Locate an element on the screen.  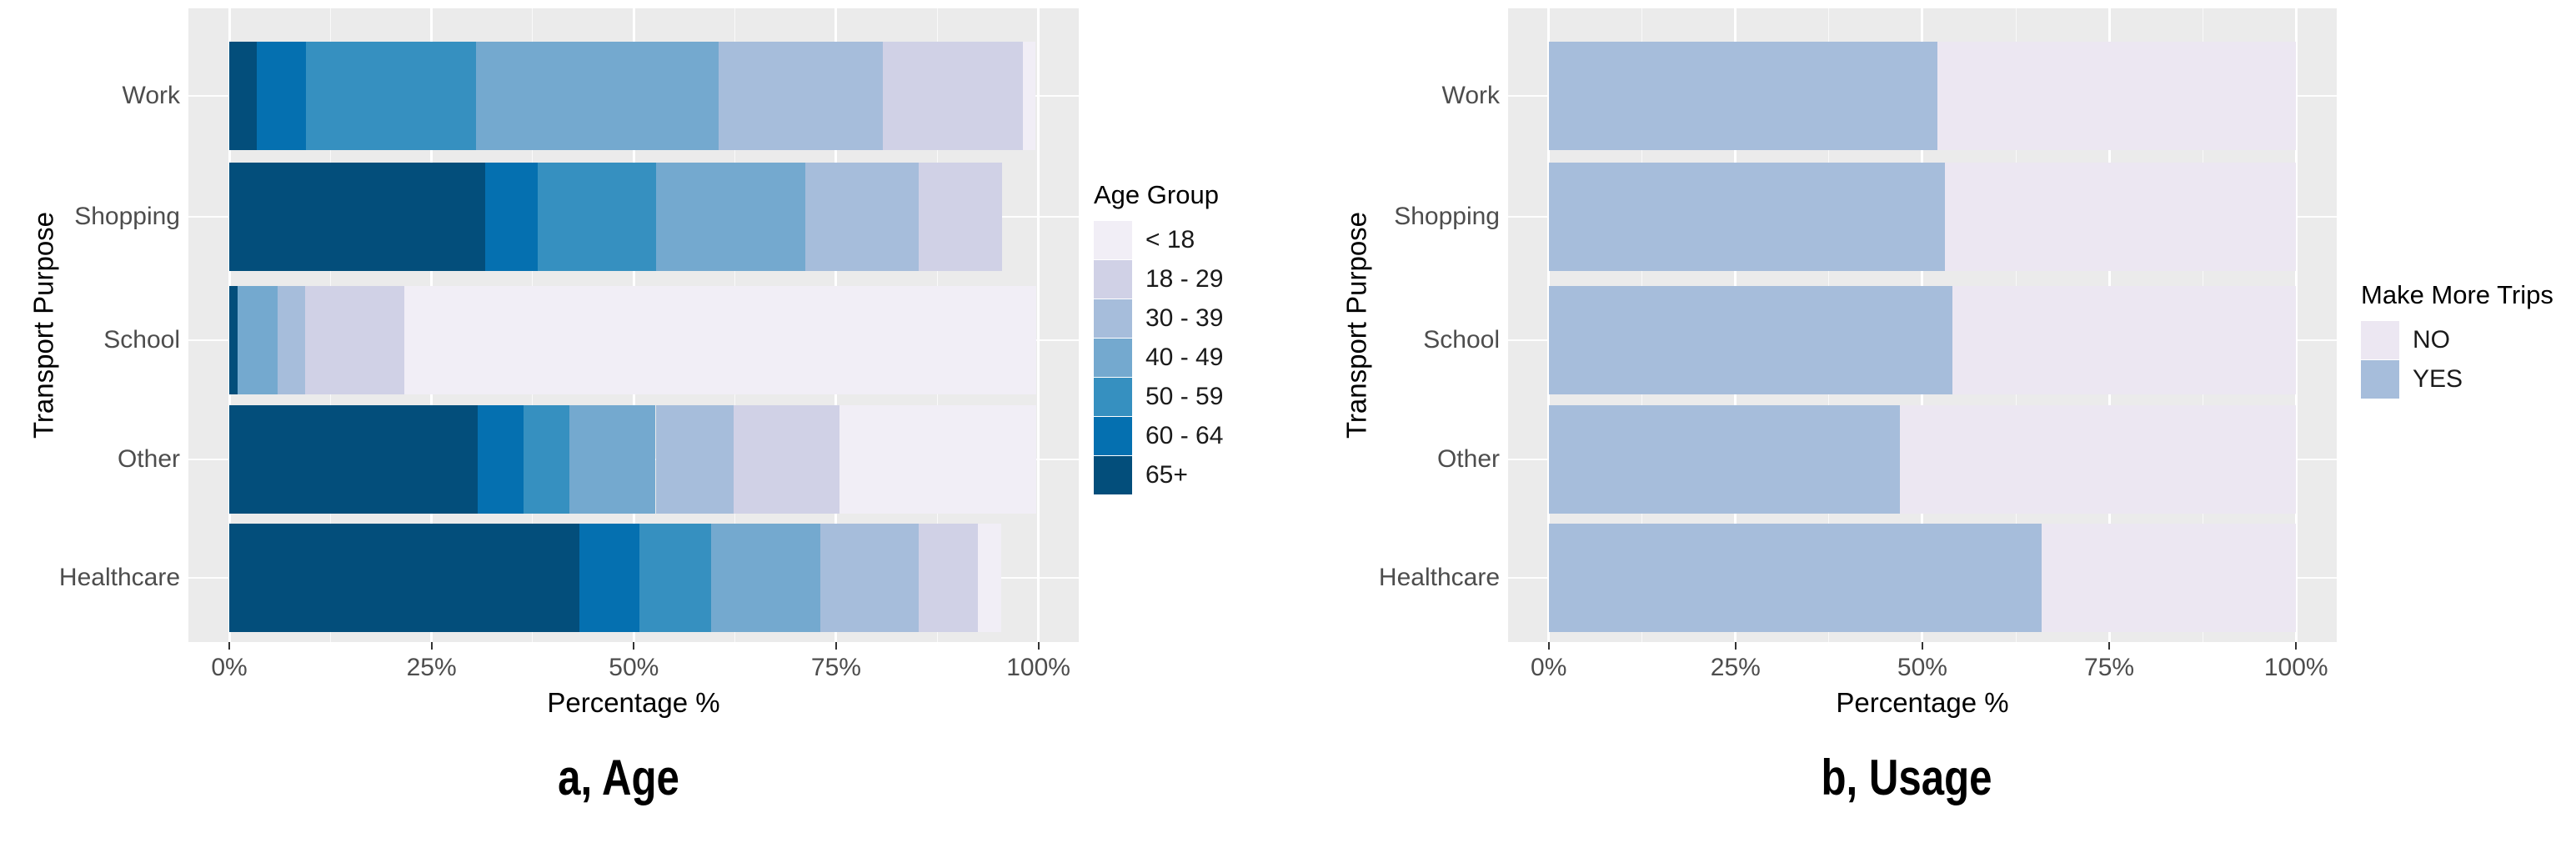
legend-entry-50-59: 50 - 59 is located at coordinates (1158, 397).